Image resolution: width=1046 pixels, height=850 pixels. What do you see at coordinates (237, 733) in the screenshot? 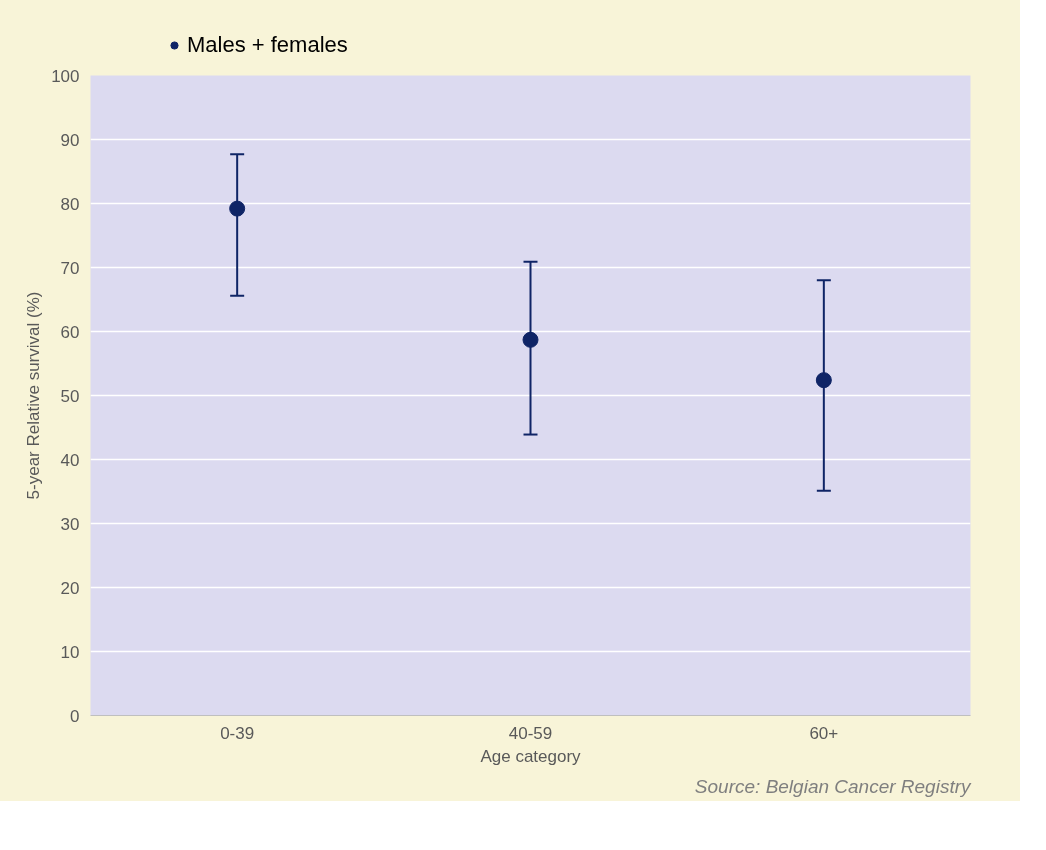
I see `x-tick-label: 0-39` at bounding box center [237, 733].